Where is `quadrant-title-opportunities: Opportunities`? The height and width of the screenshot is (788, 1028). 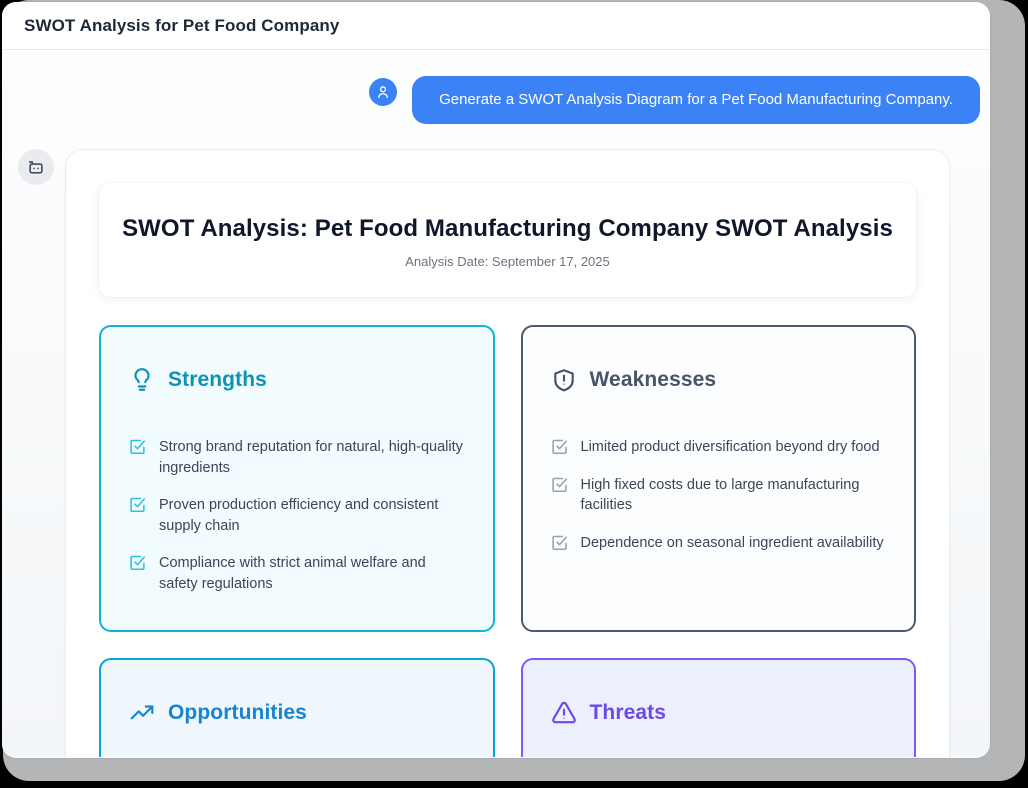
quadrant-title-opportunities: Opportunities is located at coordinates (237, 712).